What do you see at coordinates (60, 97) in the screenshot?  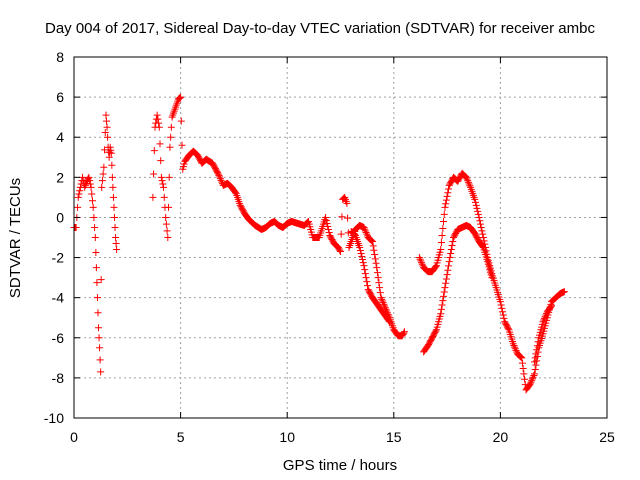 I see `y-tick-label: 6` at bounding box center [60, 97].